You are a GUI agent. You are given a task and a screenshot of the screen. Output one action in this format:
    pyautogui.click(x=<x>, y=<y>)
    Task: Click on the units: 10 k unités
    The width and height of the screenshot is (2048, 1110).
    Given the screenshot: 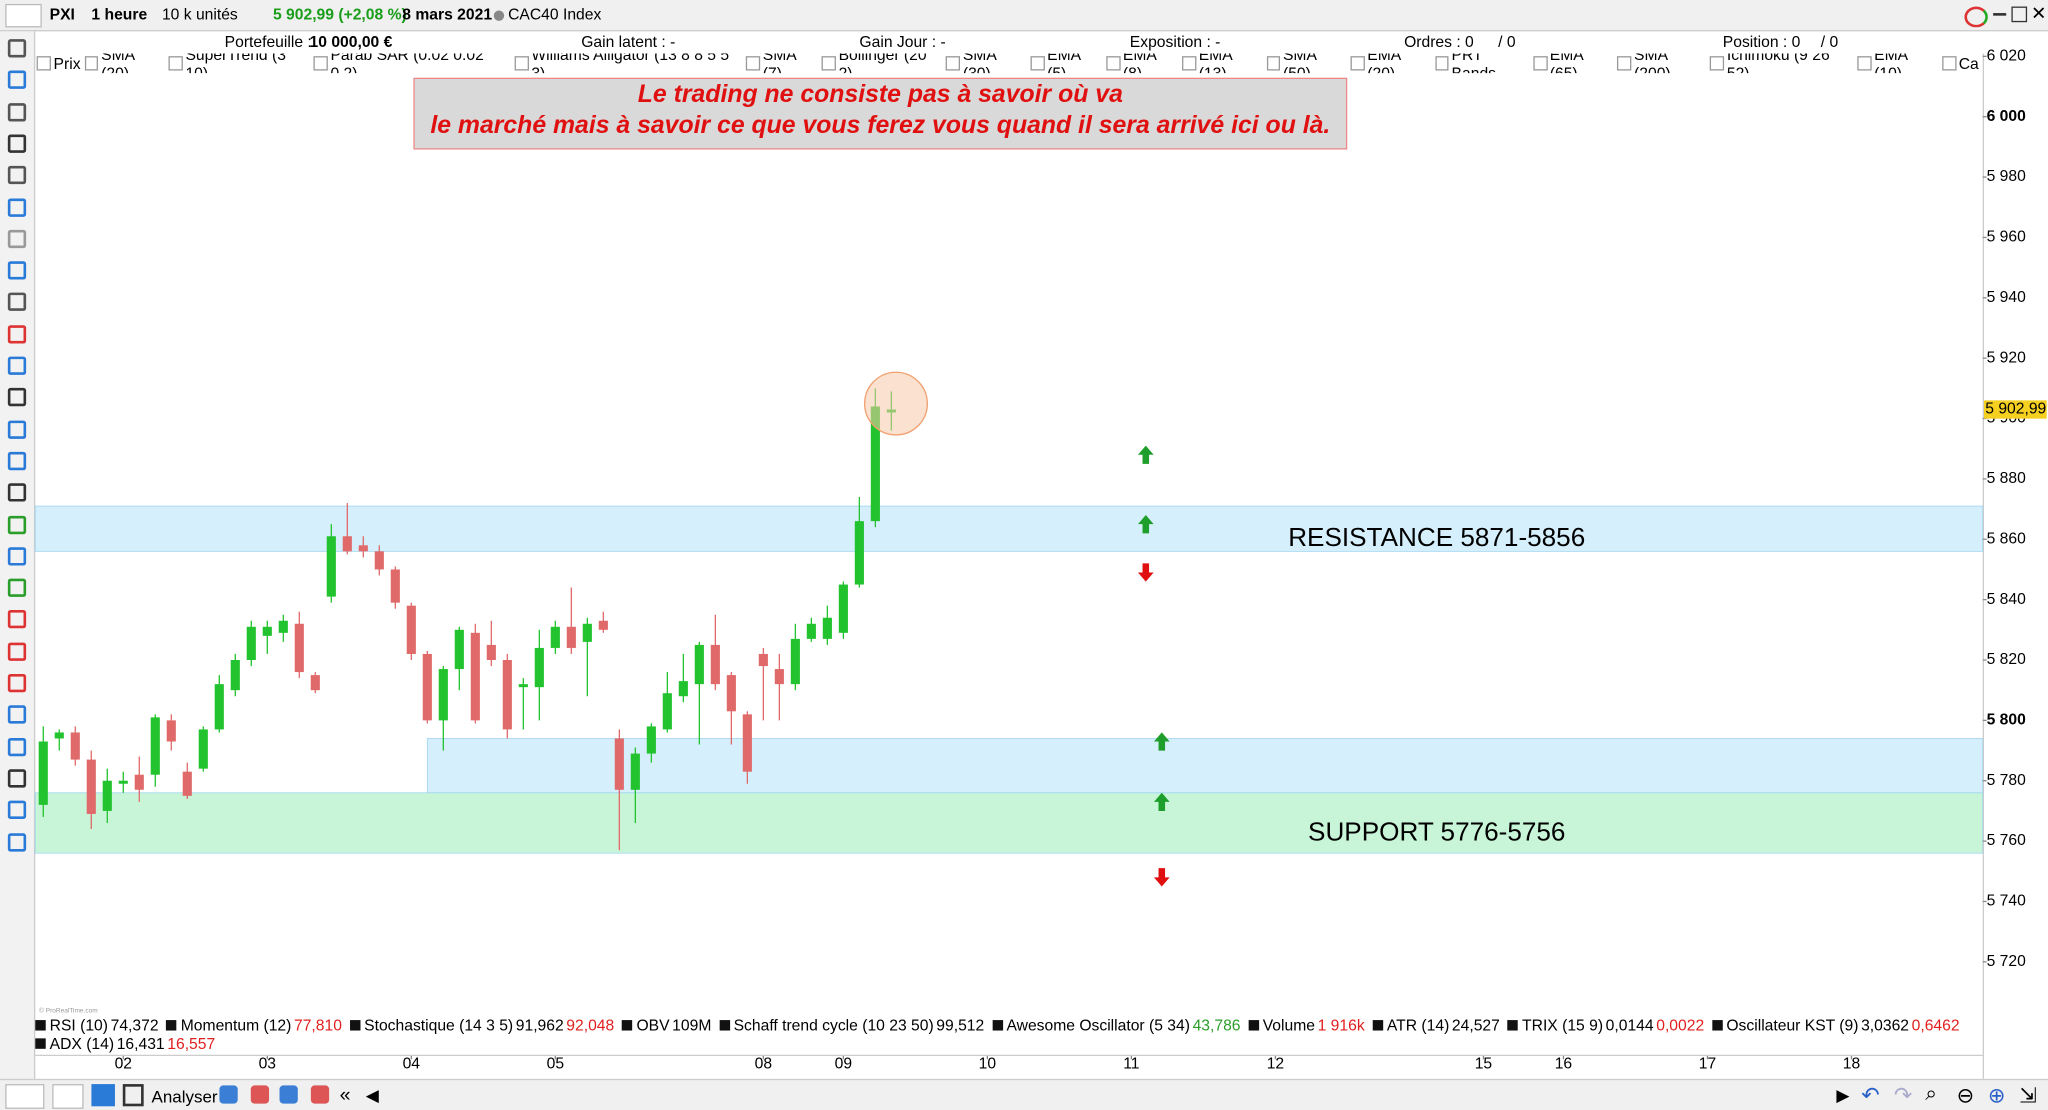 What is the action you would take?
    pyautogui.click(x=199, y=14)
    